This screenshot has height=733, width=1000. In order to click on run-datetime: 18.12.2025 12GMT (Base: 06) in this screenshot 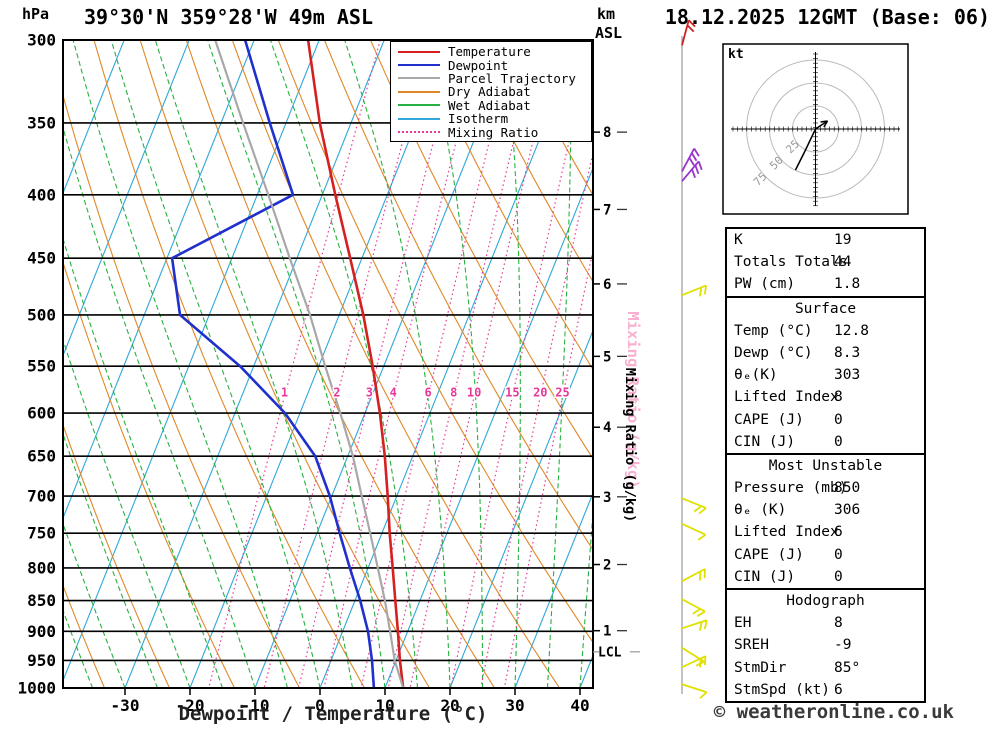, I will do `click(827, 17)`.